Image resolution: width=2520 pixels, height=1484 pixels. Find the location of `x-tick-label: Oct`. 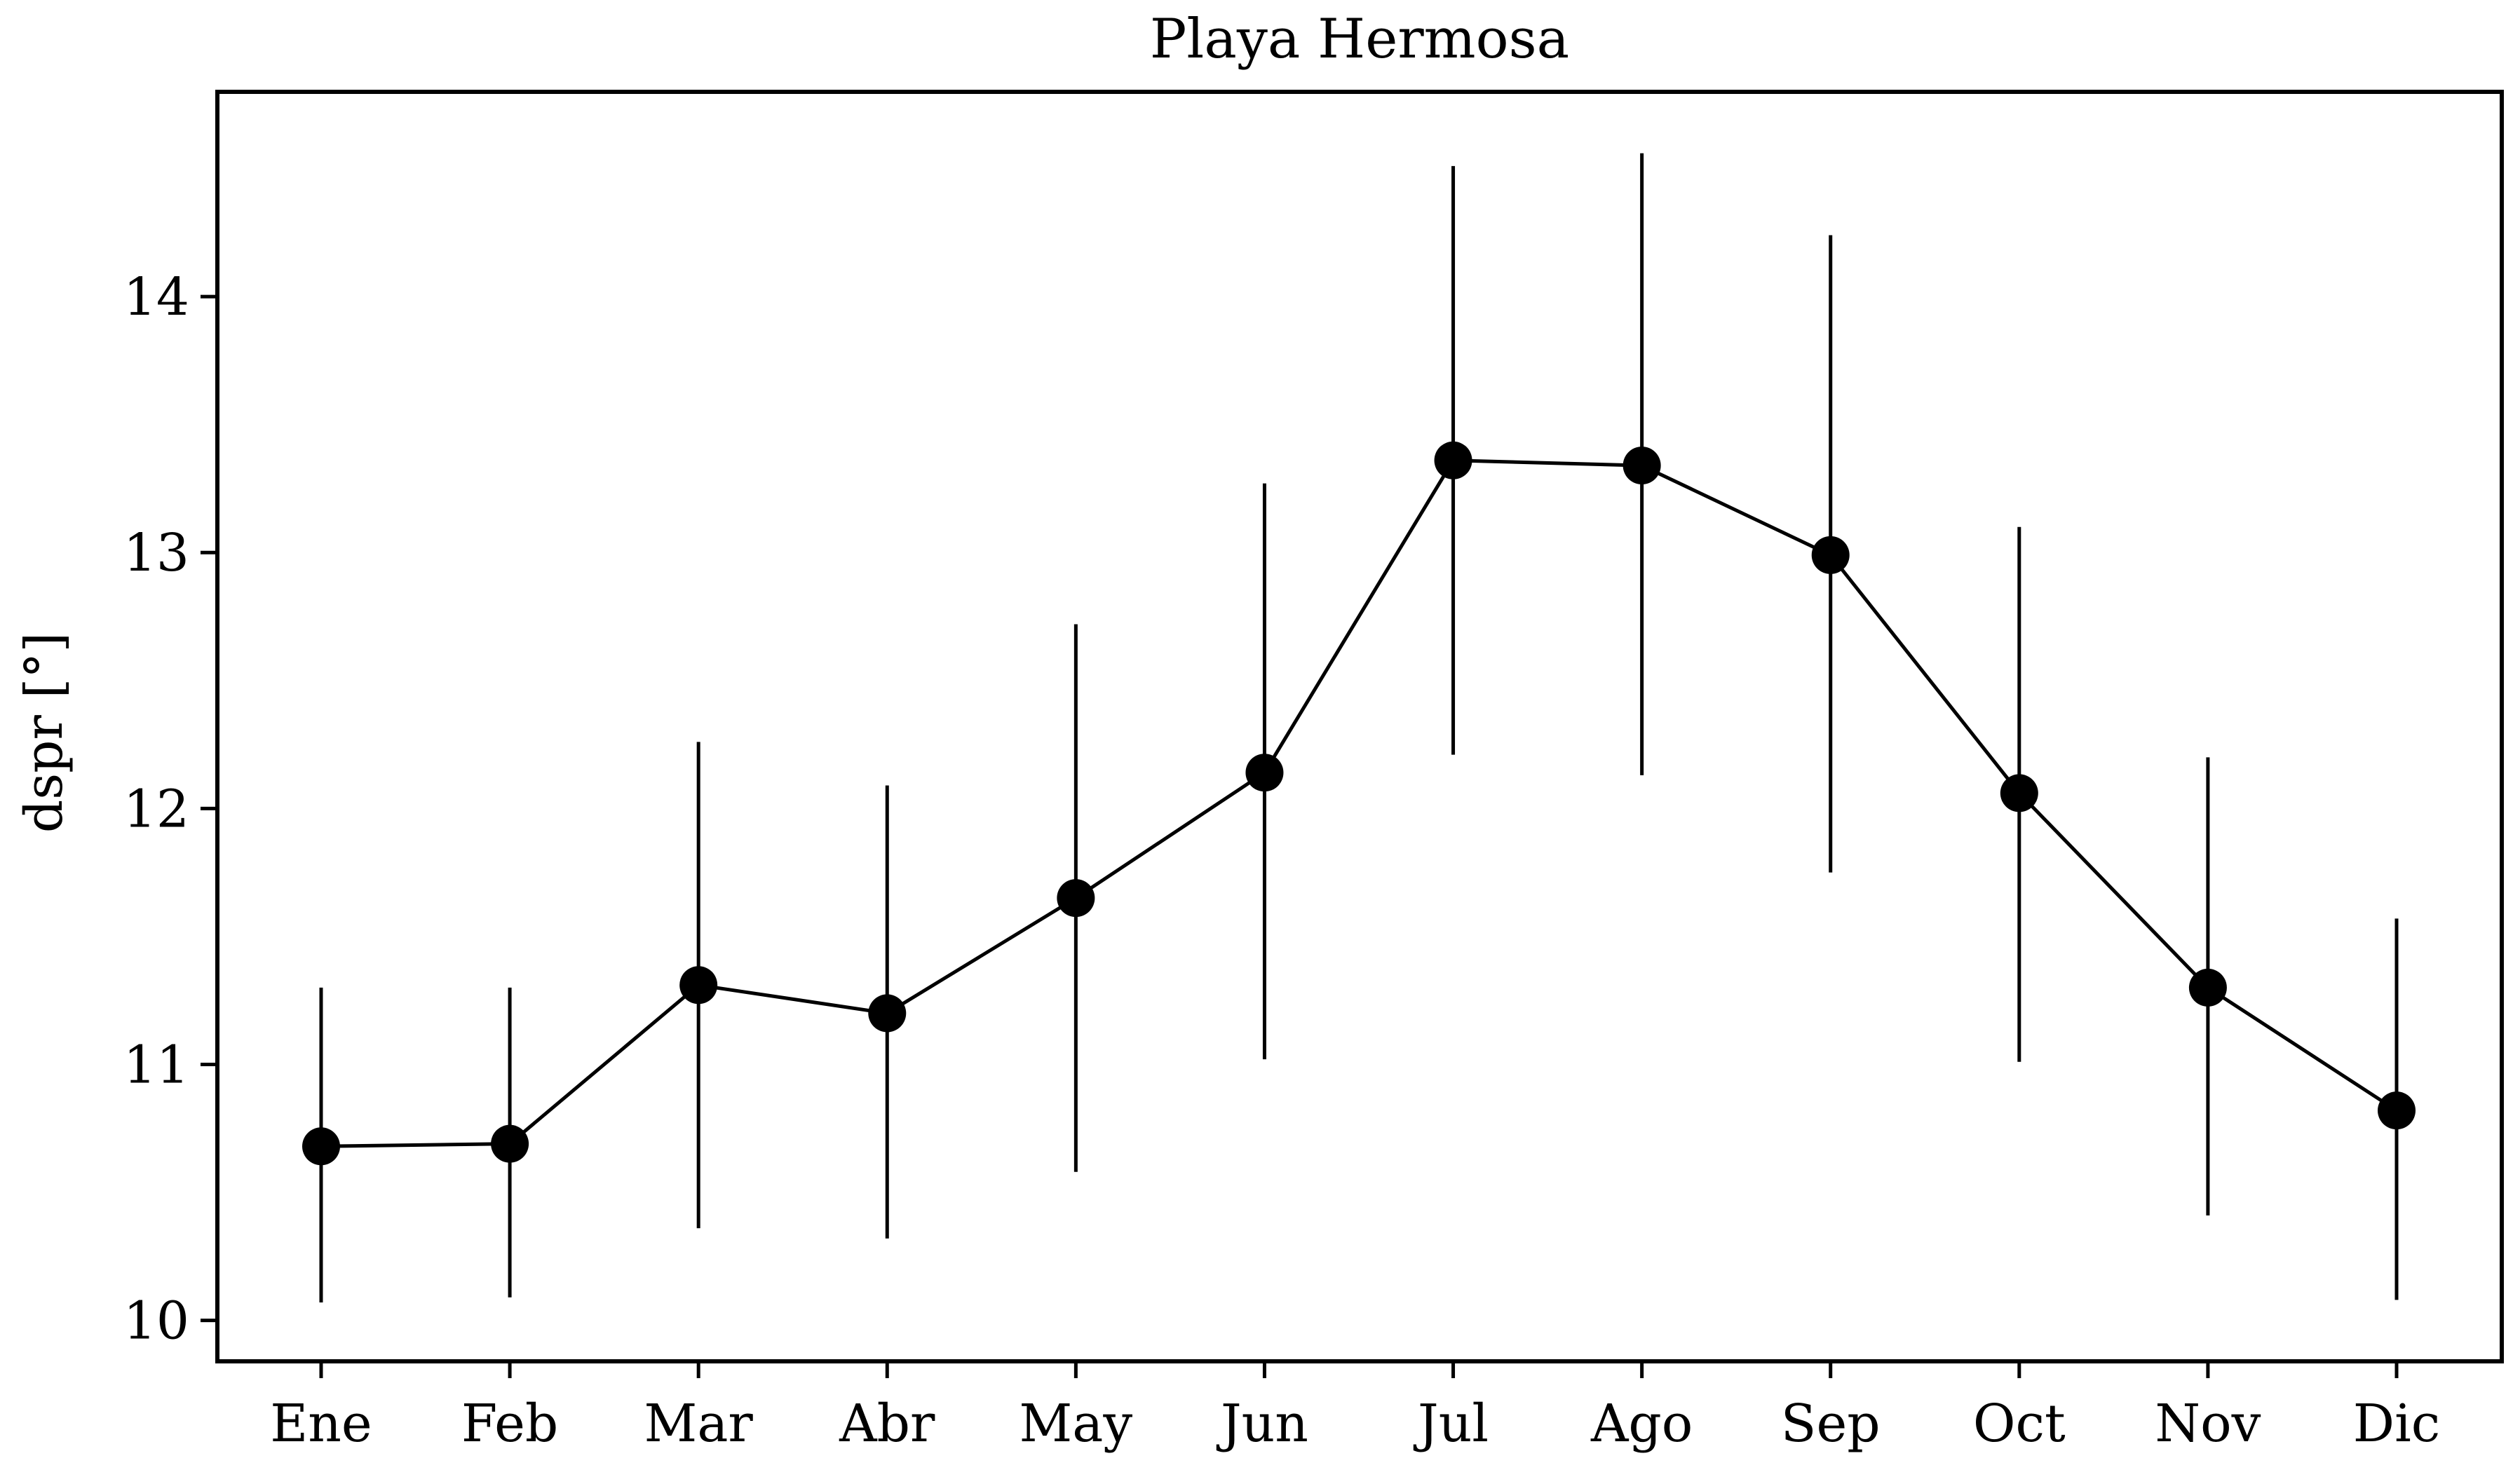

x-tick-label: Oct is located at coordinates (2019, 1424).